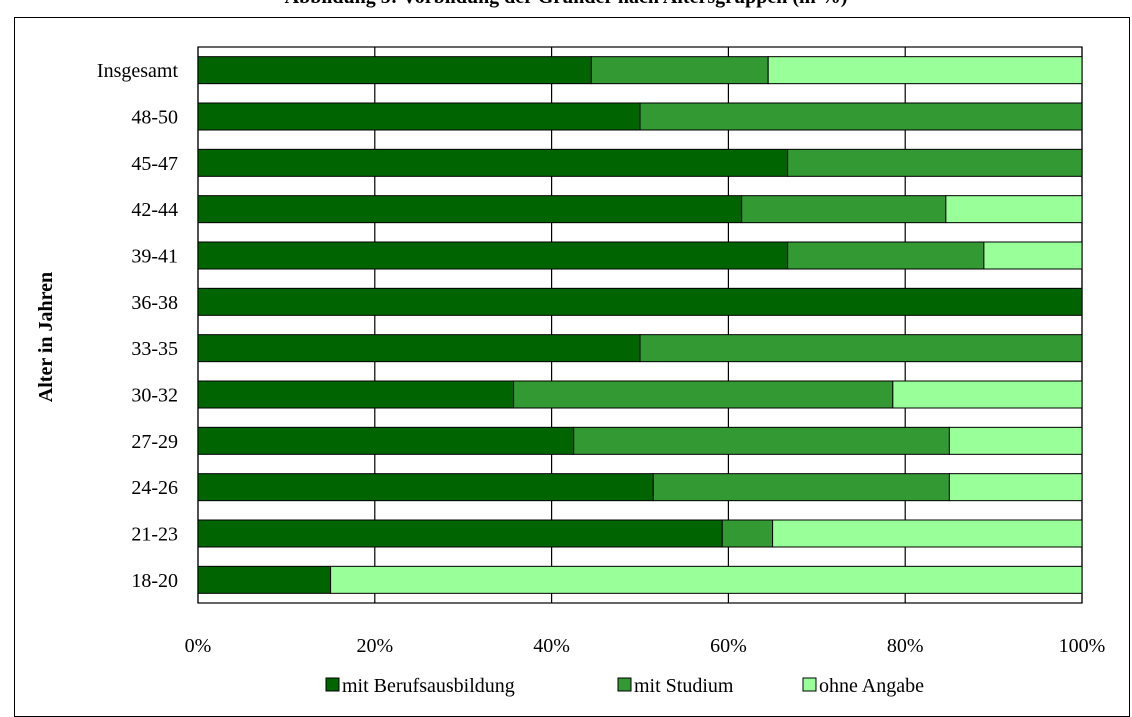 This screenshot has width=1132, height=717. Describe the element at coordinates (871, 686) in the screenshot. I see `legend-label: ohne Angabe` at that location.